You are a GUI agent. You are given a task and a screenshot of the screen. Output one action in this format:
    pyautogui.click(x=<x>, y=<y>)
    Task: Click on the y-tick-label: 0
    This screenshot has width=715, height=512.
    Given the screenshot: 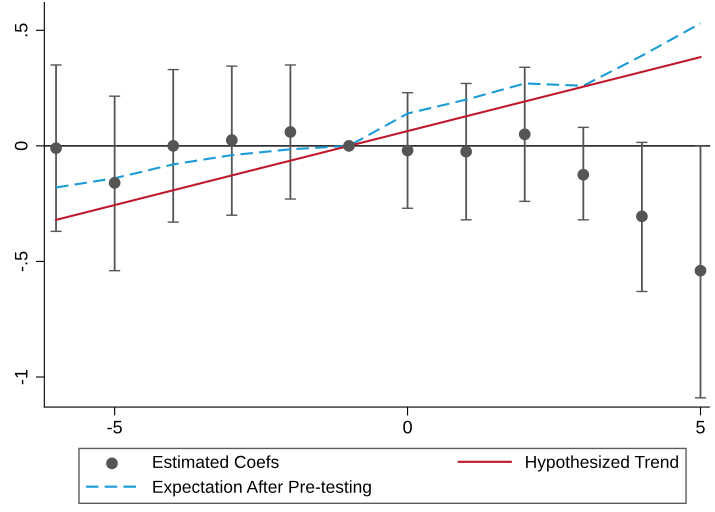 What is the action you would take?
    pyautogui.click(x=21, y=146)
    